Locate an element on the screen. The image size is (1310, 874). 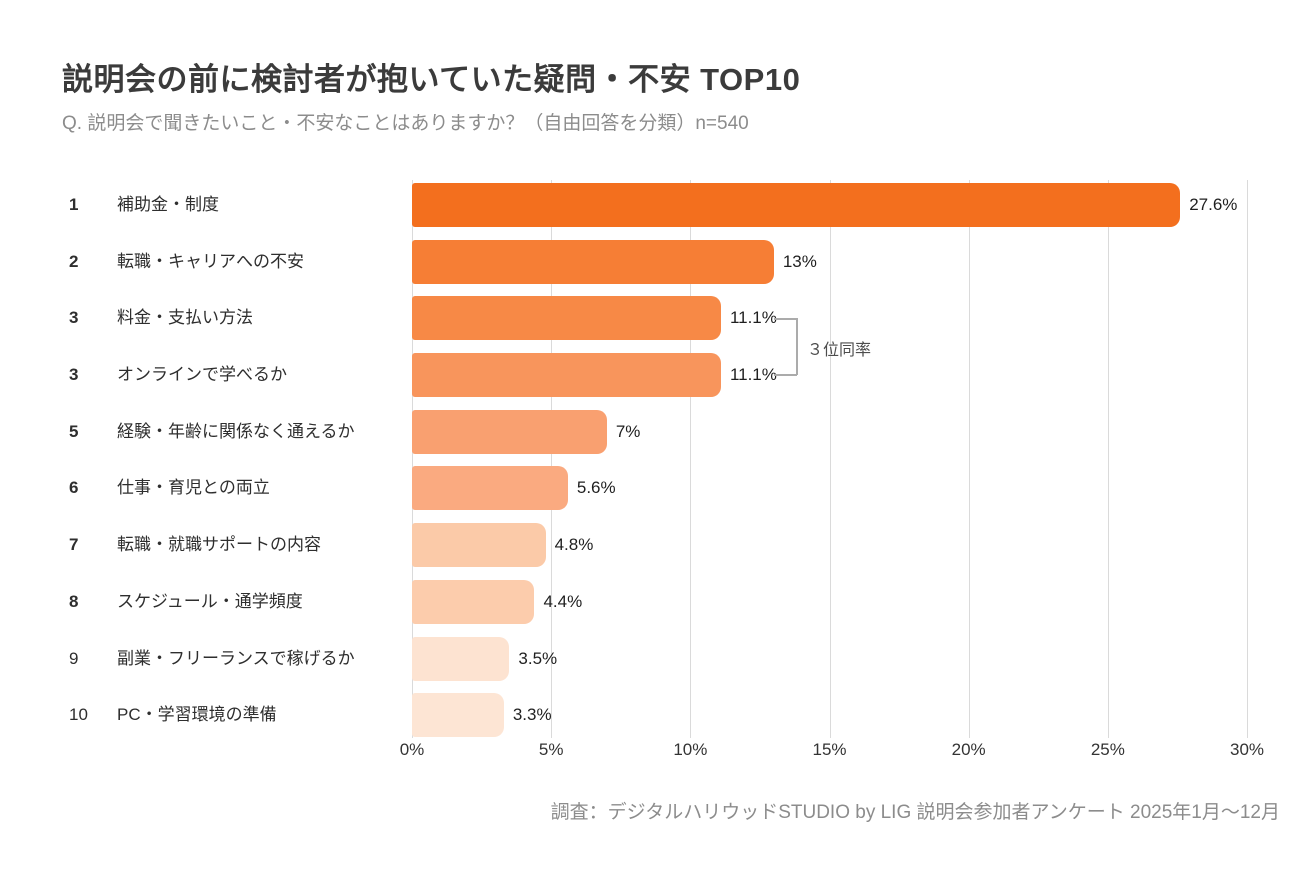
bar-track: 5.6% is located at coordinates (829, 488).